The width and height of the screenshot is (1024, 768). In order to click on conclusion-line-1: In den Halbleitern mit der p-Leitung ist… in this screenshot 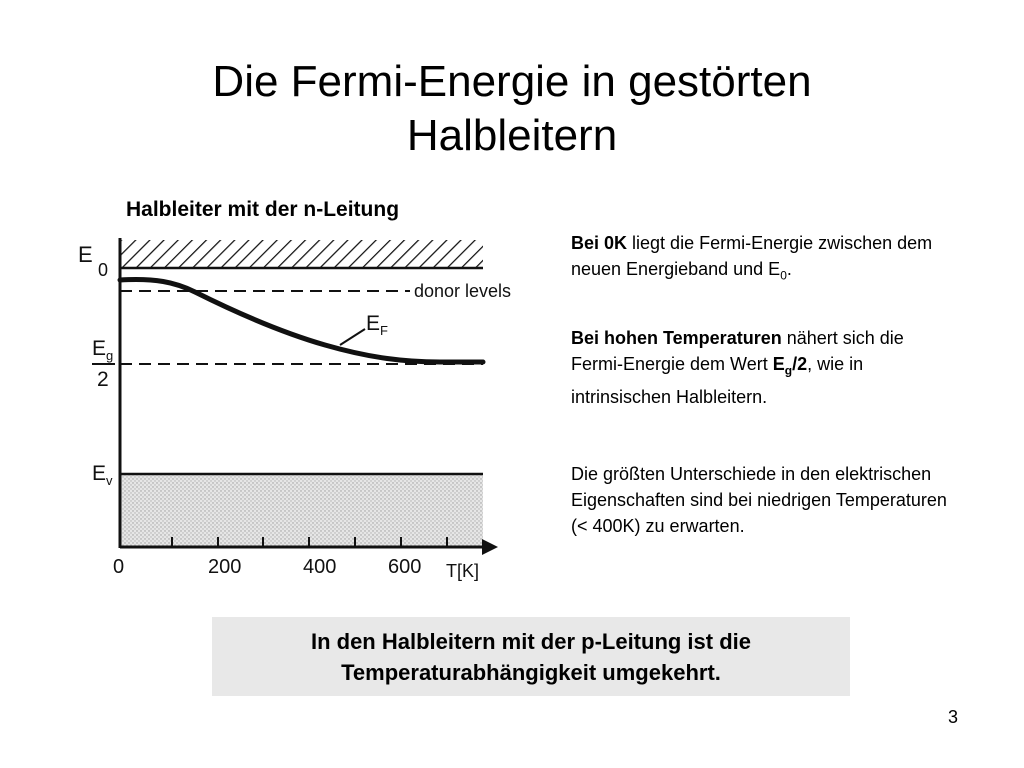, I will do `click(531, 641)`.